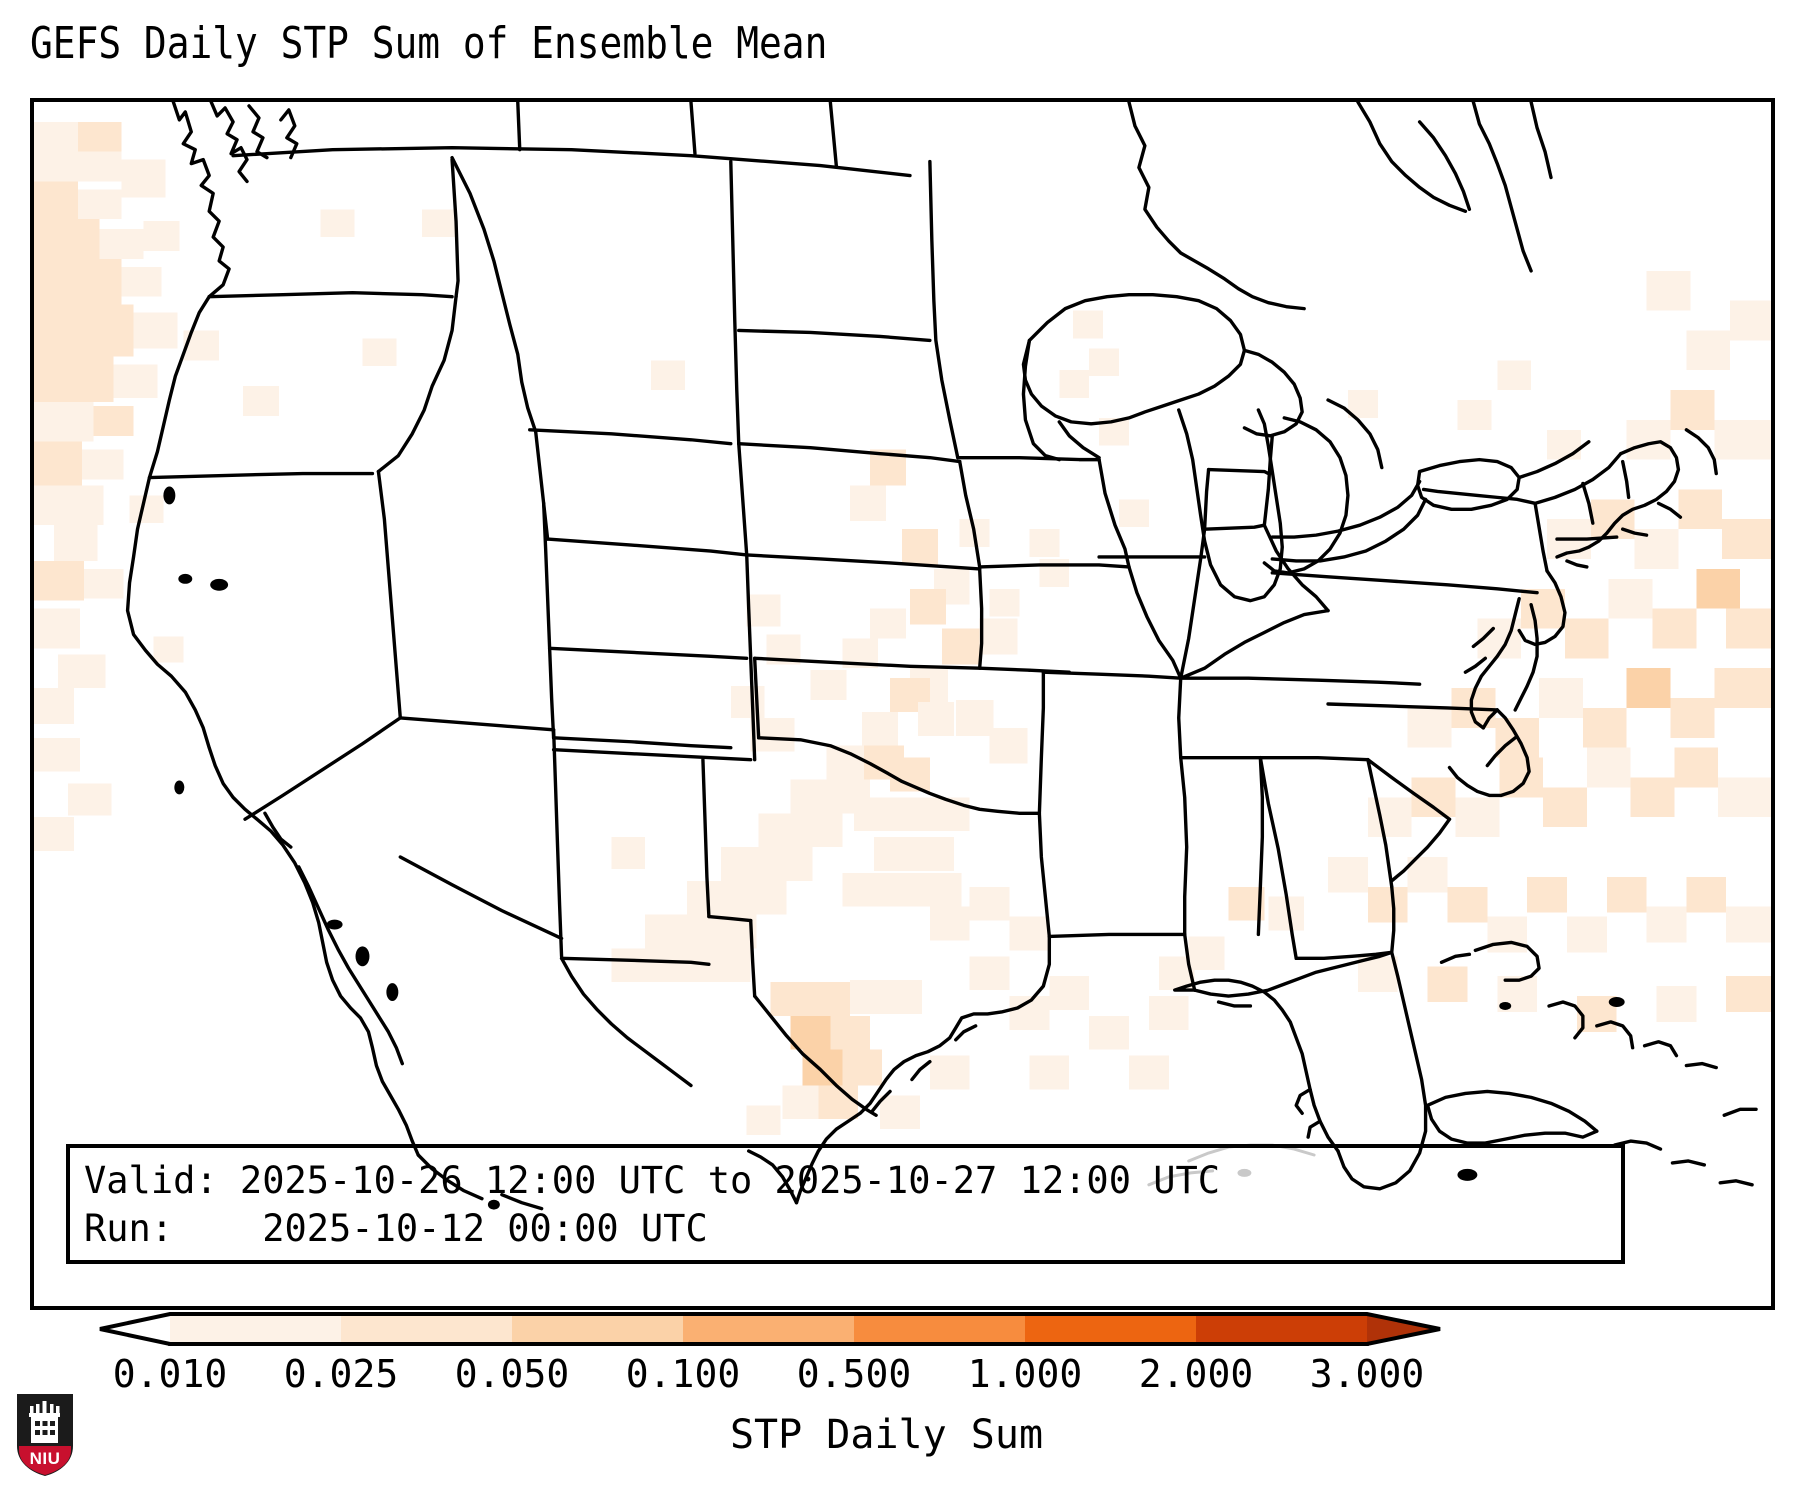 Image resolution: width=1803 pixels, height=1500 pixels. Describe the element at coordinates (886, 1435) in the screenshot. I see `colorbar-axis-label-text: STP Daily Sum` at that location.